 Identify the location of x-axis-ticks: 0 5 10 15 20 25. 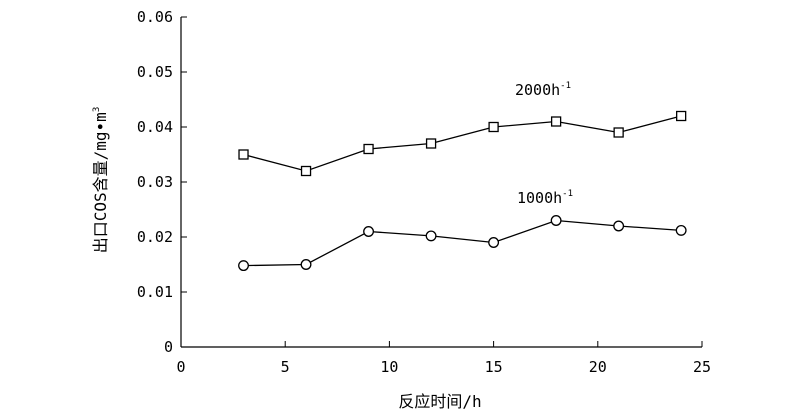
(443, 358).